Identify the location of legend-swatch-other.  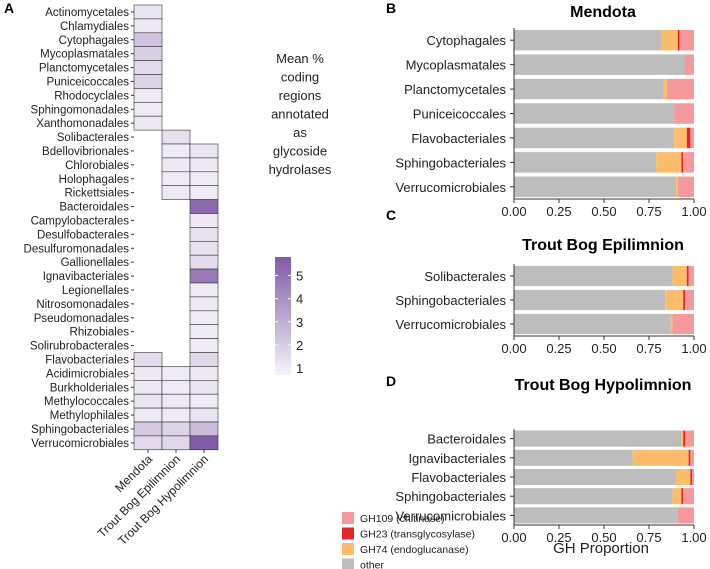
(348, 563).